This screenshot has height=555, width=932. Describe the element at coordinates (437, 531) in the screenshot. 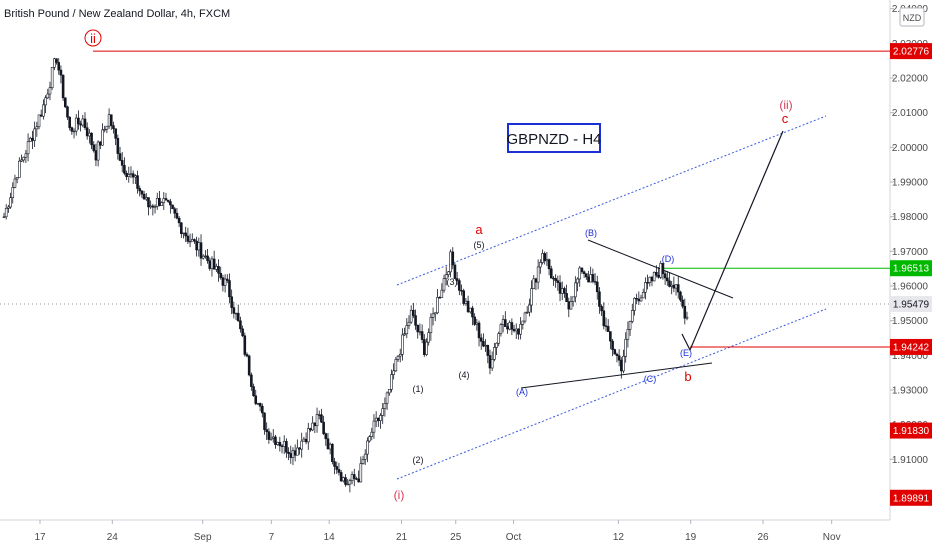

I see `x-axis: 17 24 Sep 7 14 21 25 Oct 12 19 26 Nov` at that location.